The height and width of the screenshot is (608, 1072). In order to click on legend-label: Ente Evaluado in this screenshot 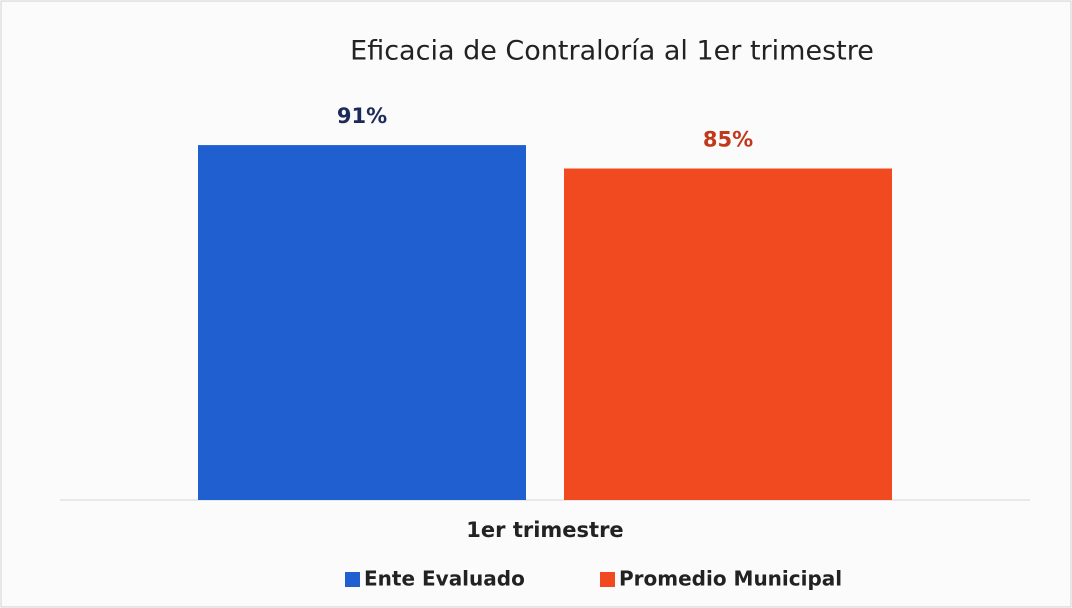, I will do `click(444, 579)`.